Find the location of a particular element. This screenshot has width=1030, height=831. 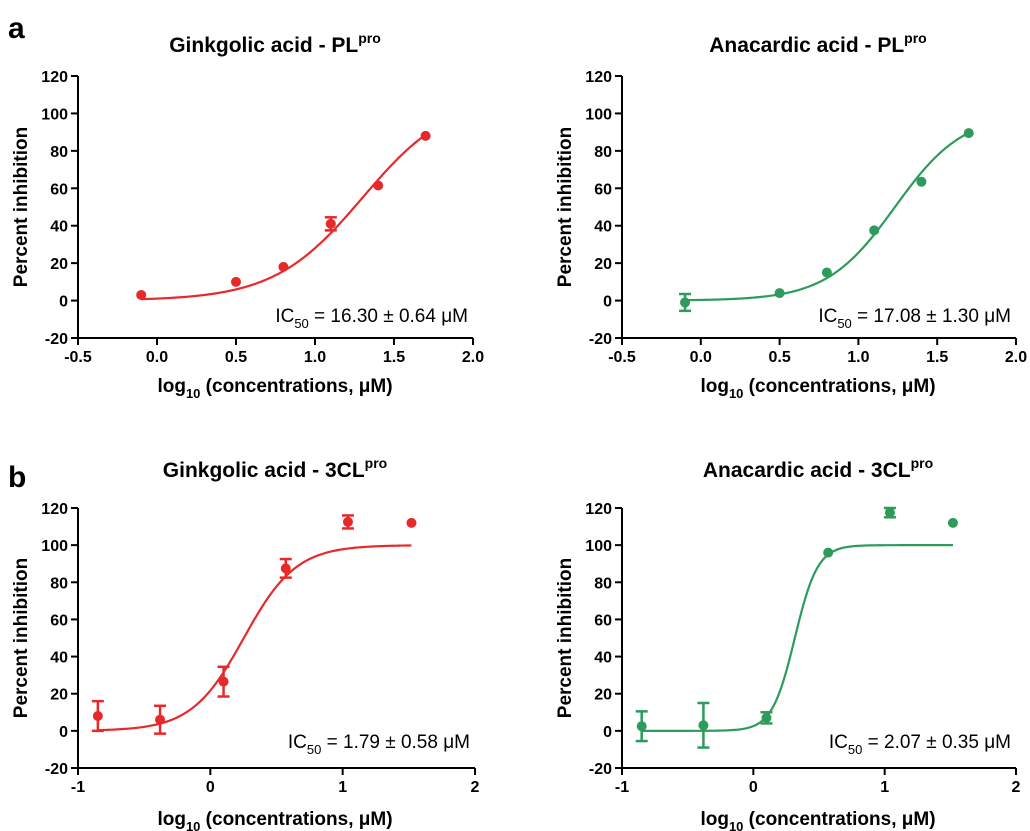

chart-title: Ginkgolic acid - PLpro is located at coordinates (275, 43).